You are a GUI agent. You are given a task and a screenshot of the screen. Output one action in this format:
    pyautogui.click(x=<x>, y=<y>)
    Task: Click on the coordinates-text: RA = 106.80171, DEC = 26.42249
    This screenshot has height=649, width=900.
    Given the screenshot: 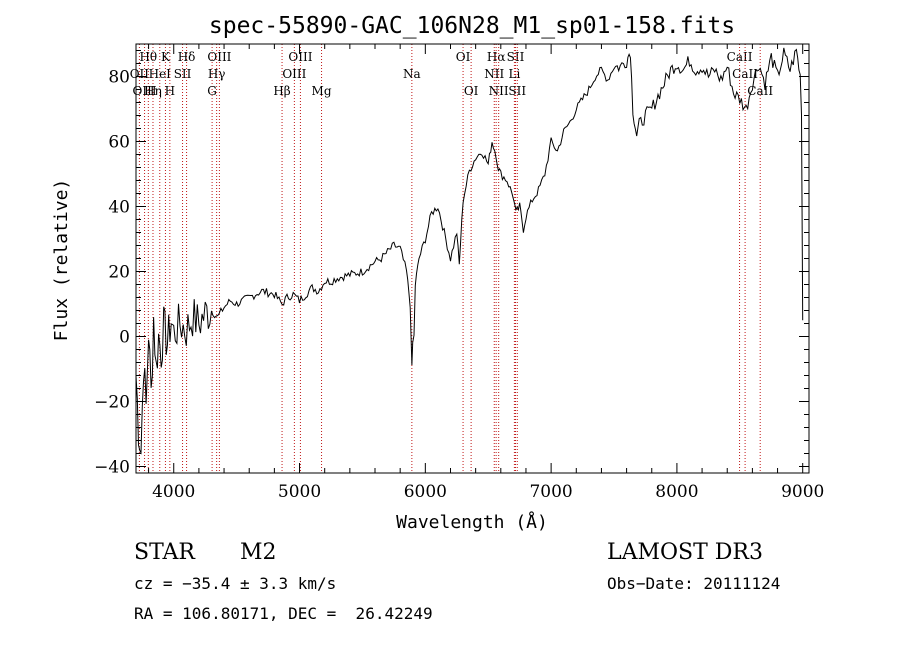 What is the action you would take?
    pyautogui.click(x=283, y=613)
    